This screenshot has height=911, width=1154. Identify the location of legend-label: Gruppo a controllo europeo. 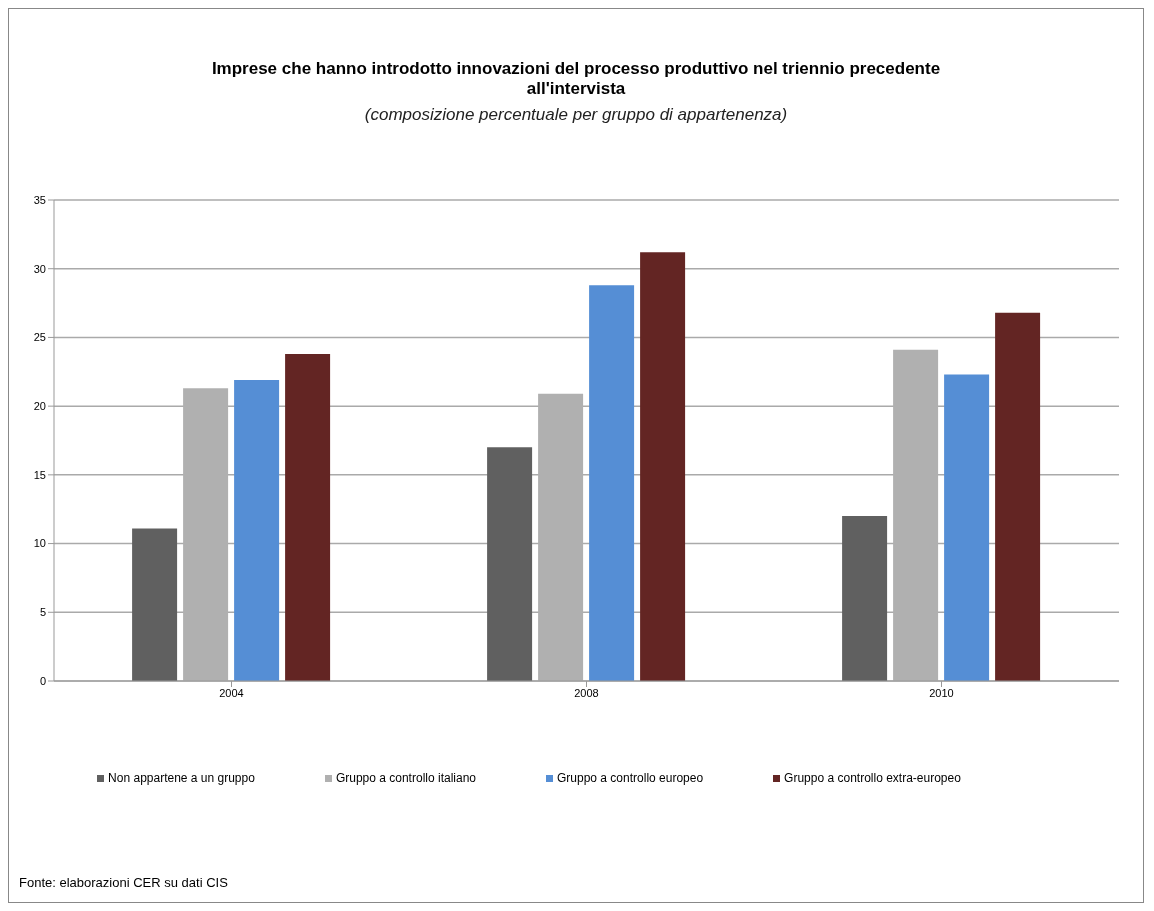
(630, 778).